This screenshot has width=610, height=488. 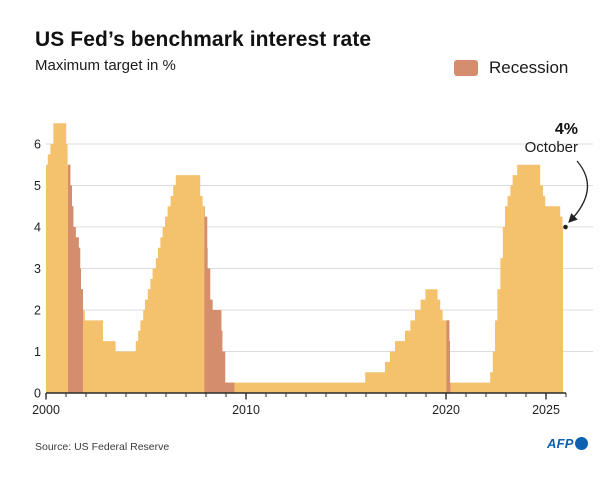 I want to click on annotation-arrow, so click(x=578, y=191).